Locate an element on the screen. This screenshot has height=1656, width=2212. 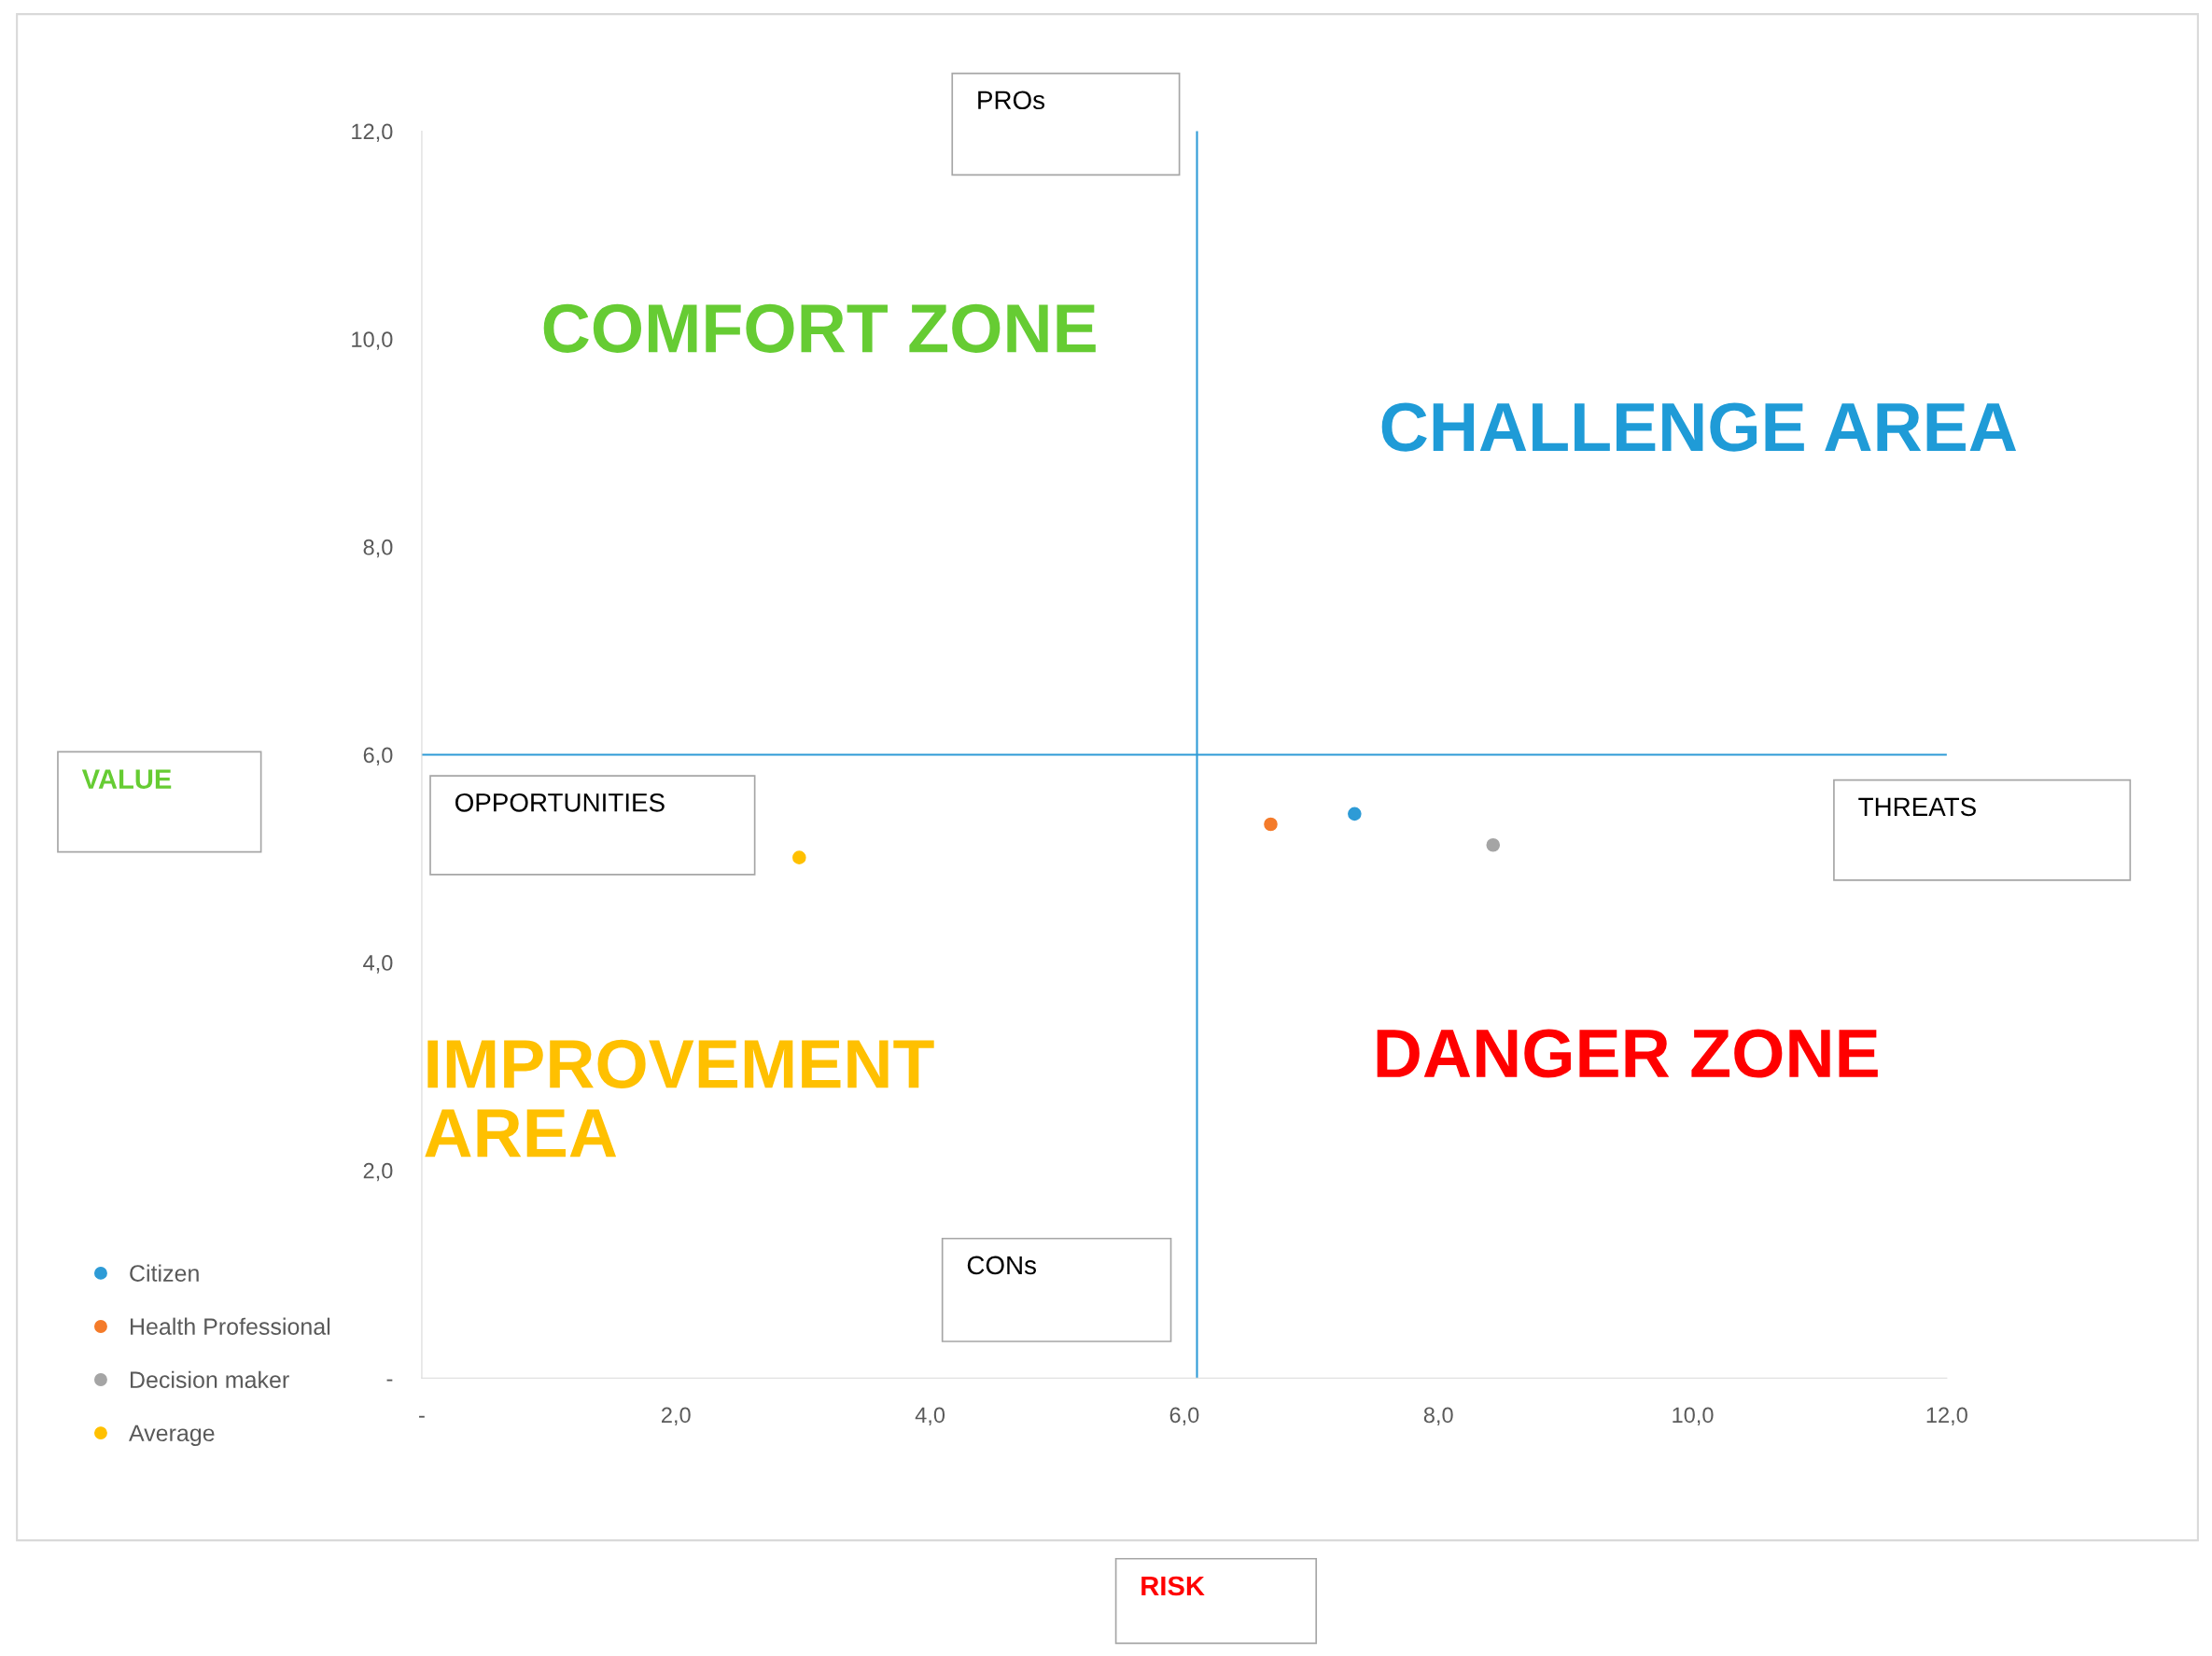
text: RISK is located at coordinates (1173, 1586).